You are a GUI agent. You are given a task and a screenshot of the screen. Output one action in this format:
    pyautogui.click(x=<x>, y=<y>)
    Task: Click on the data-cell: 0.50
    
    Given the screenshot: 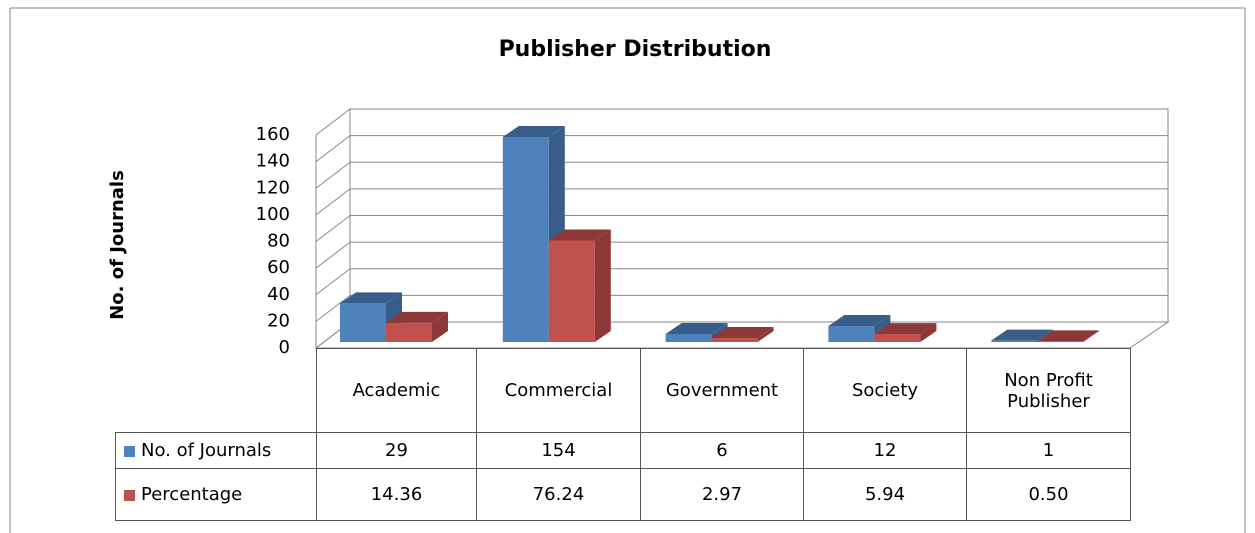 What is the action you would take?
    pyautogui.click(x=1048, y=494)
    